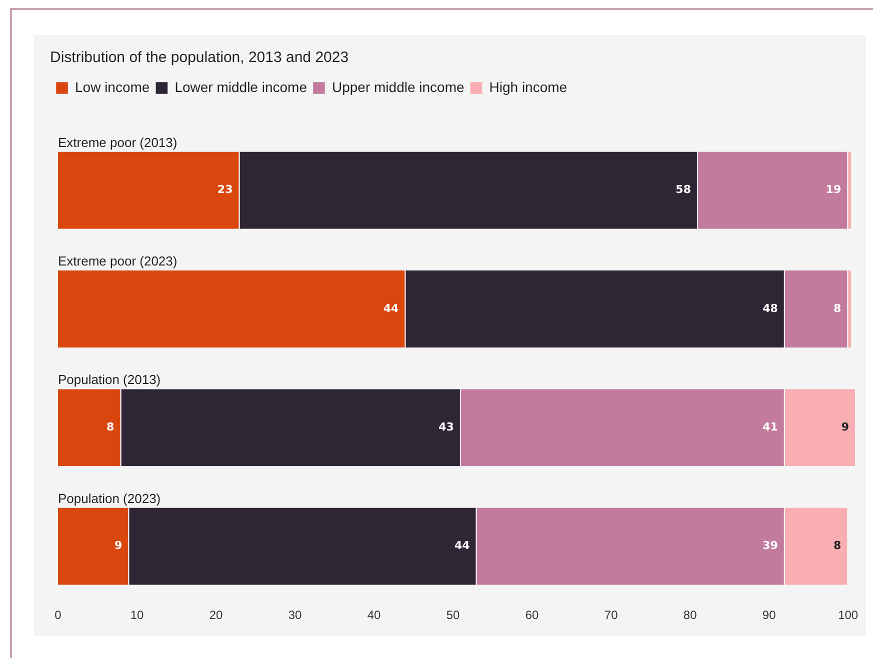  What do you see at coordinates (109, 380) in the screenshot?
I see `y-tick-label: Population (2013)` at bounding box center [109, 380].